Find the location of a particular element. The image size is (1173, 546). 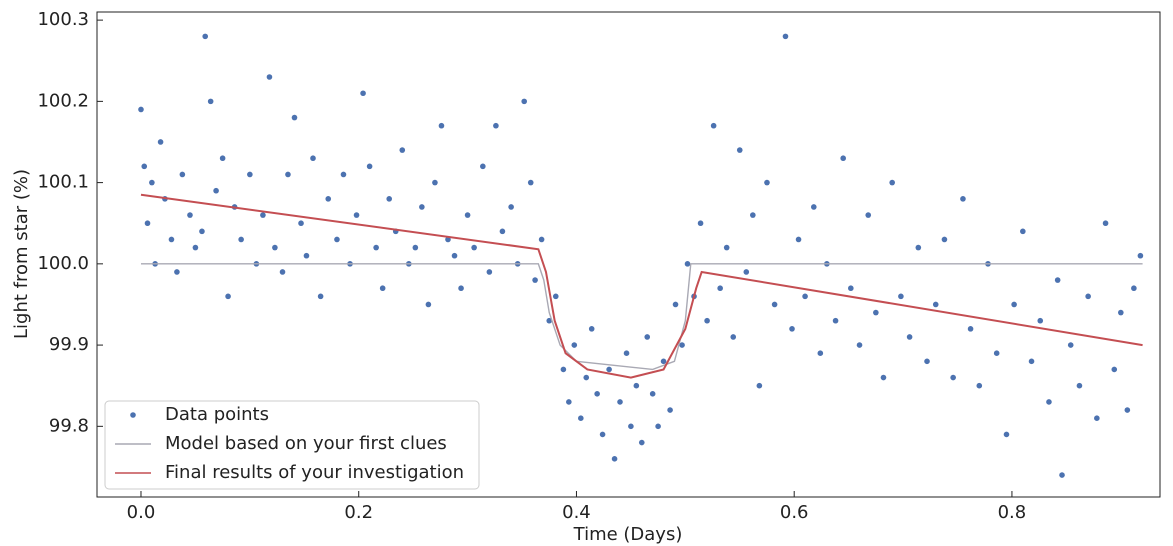

legend-marker is located at coordinates (133, 415).